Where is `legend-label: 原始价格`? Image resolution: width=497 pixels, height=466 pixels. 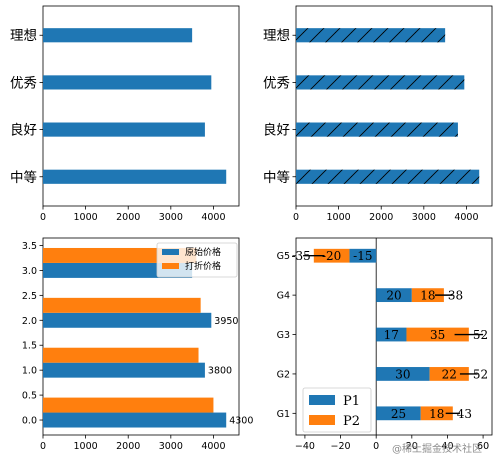 legend-label: 原始价格 is located at coordinates (203, 252).